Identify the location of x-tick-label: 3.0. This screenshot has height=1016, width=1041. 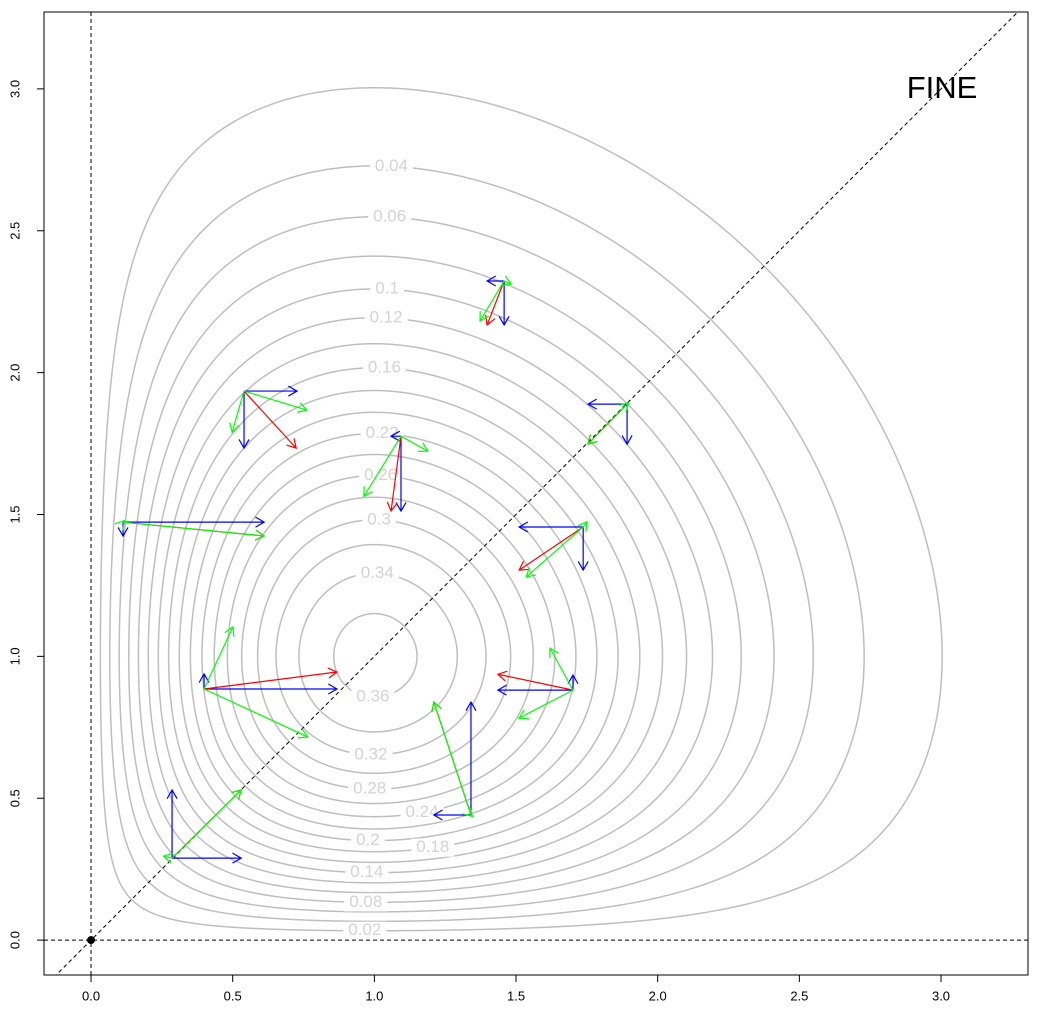
(941, 995).